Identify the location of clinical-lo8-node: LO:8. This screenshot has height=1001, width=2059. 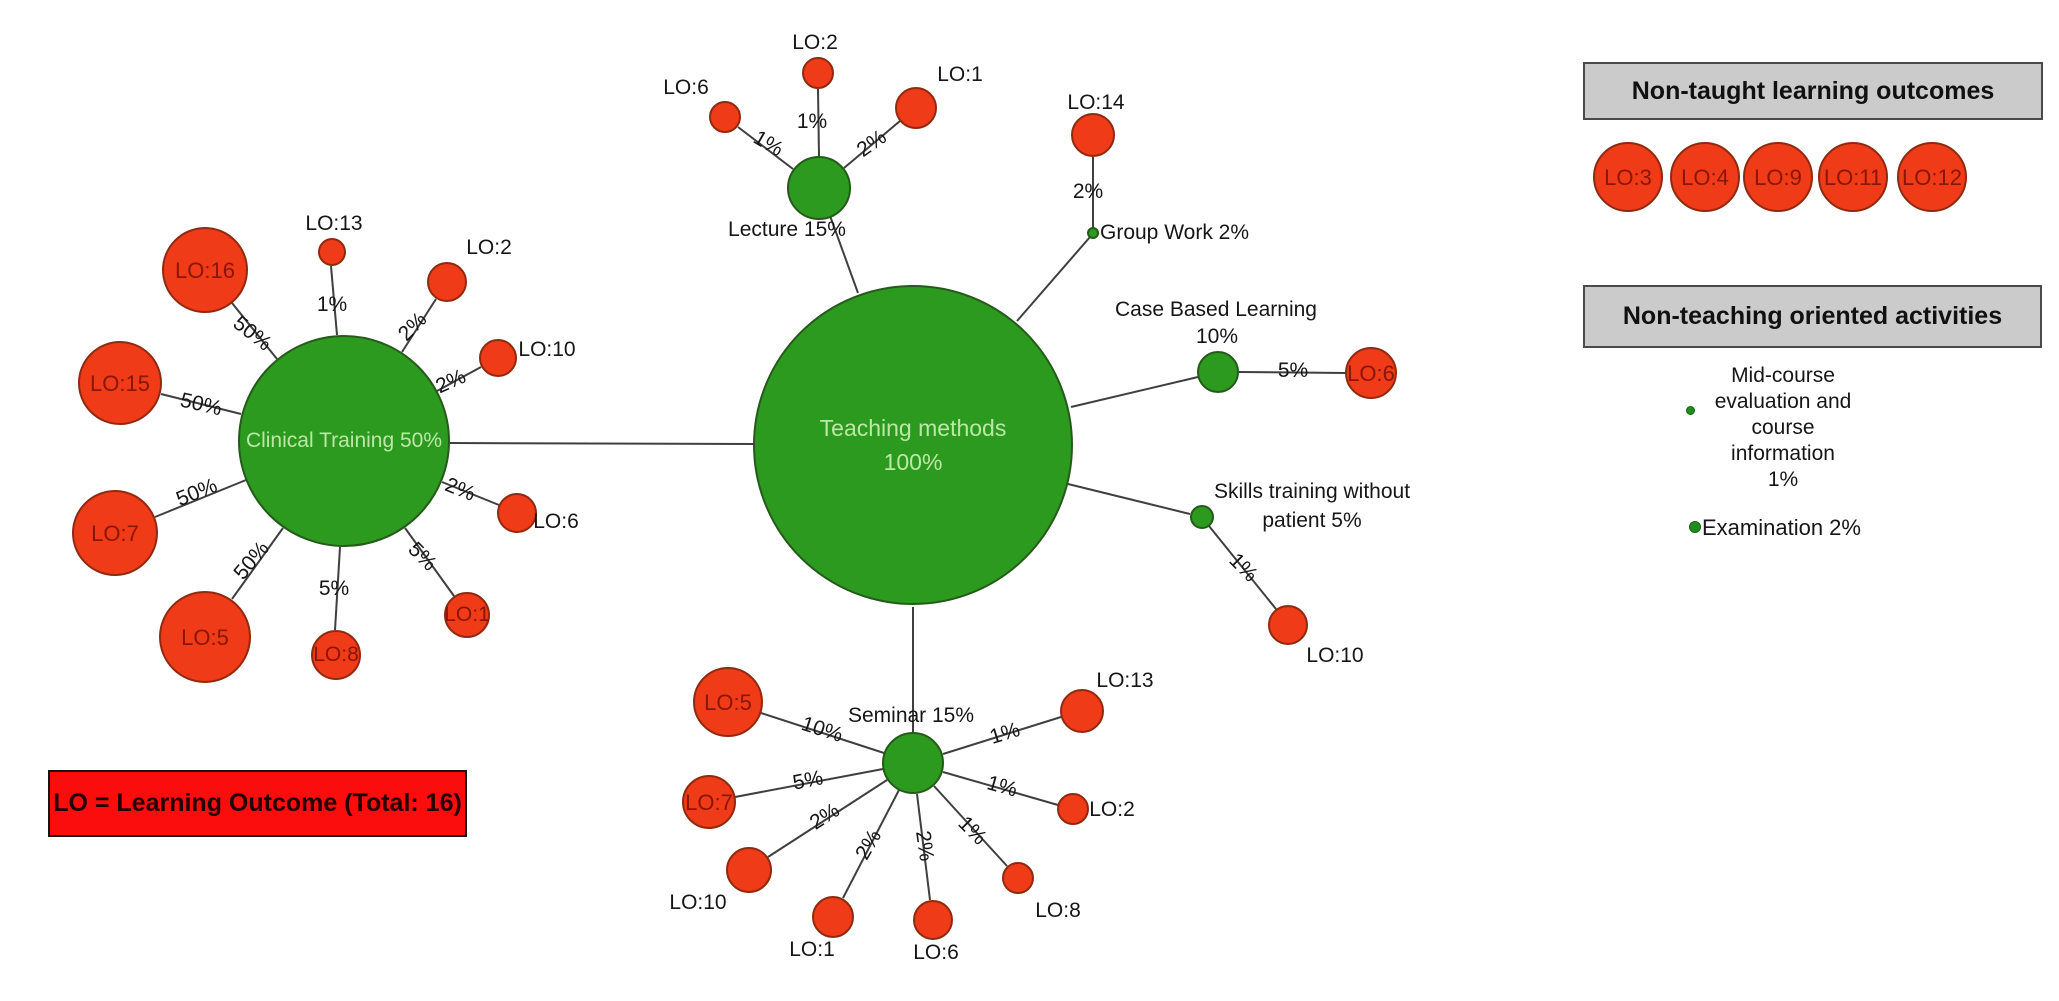
(336, 655).